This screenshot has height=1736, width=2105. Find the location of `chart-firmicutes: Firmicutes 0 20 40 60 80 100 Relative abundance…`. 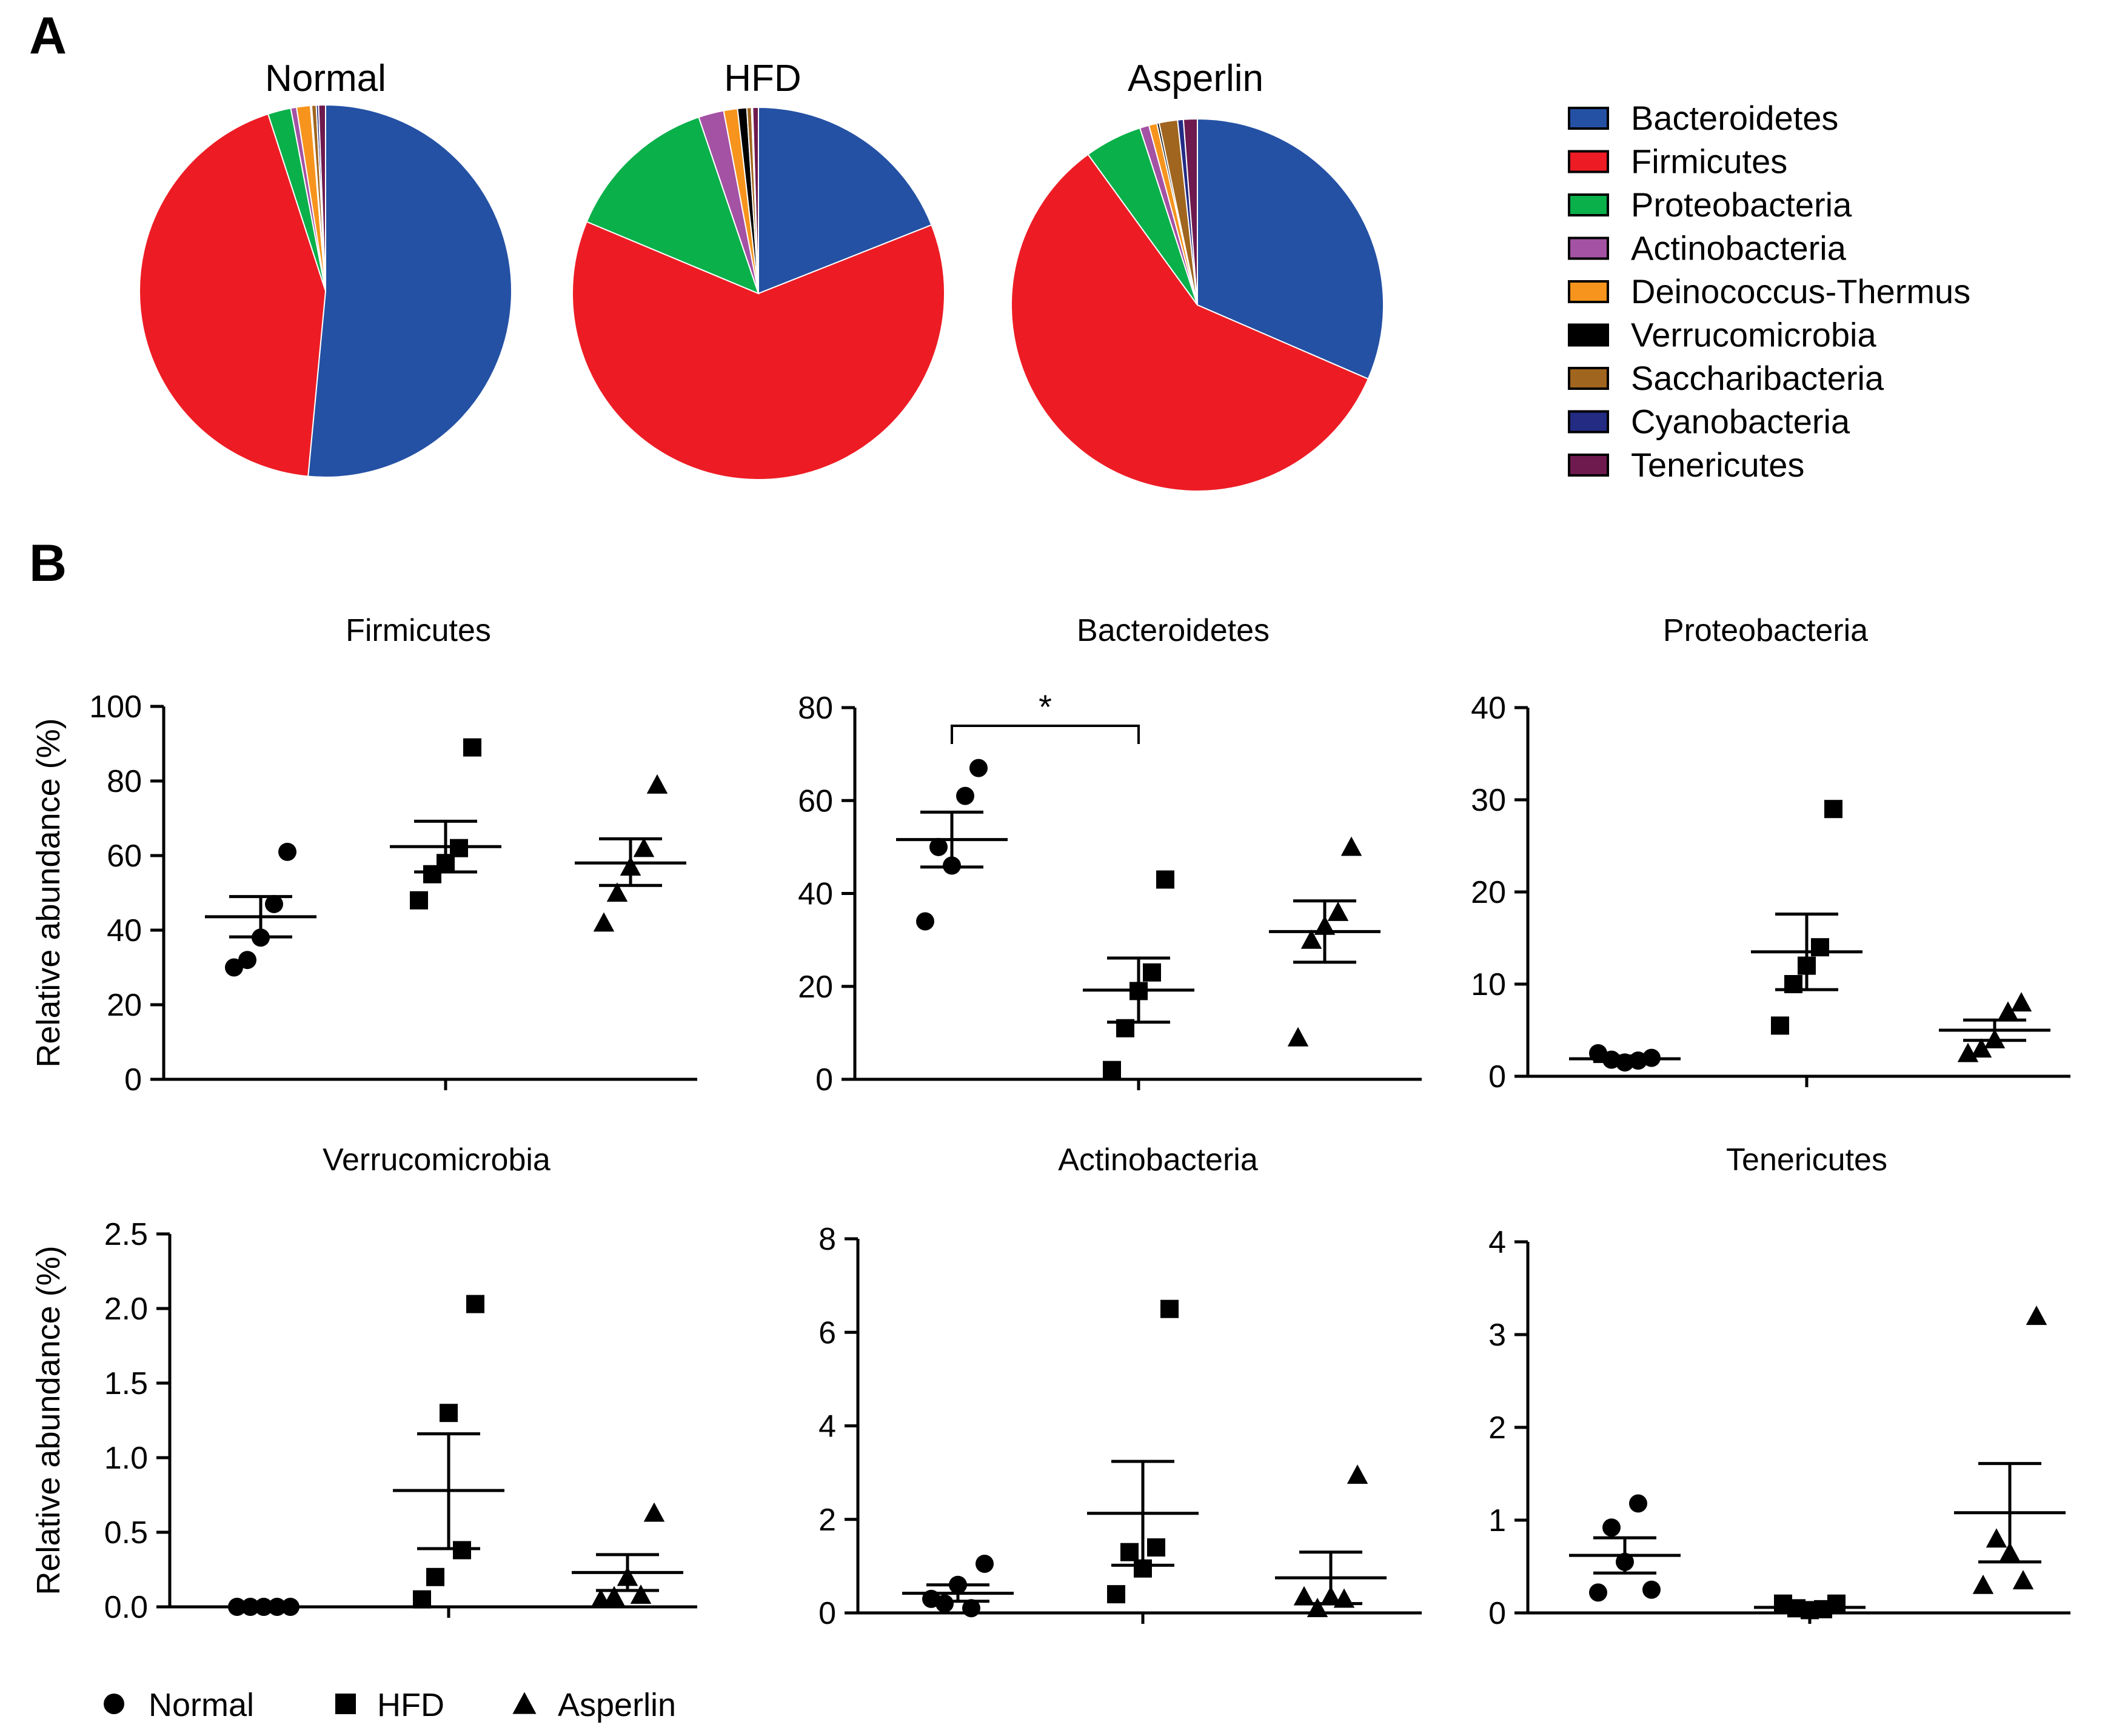

chart-firmicutes: Firmicutes 0 20 40 60 80 100 Relative abundance… is located at coordinates (363, 855).